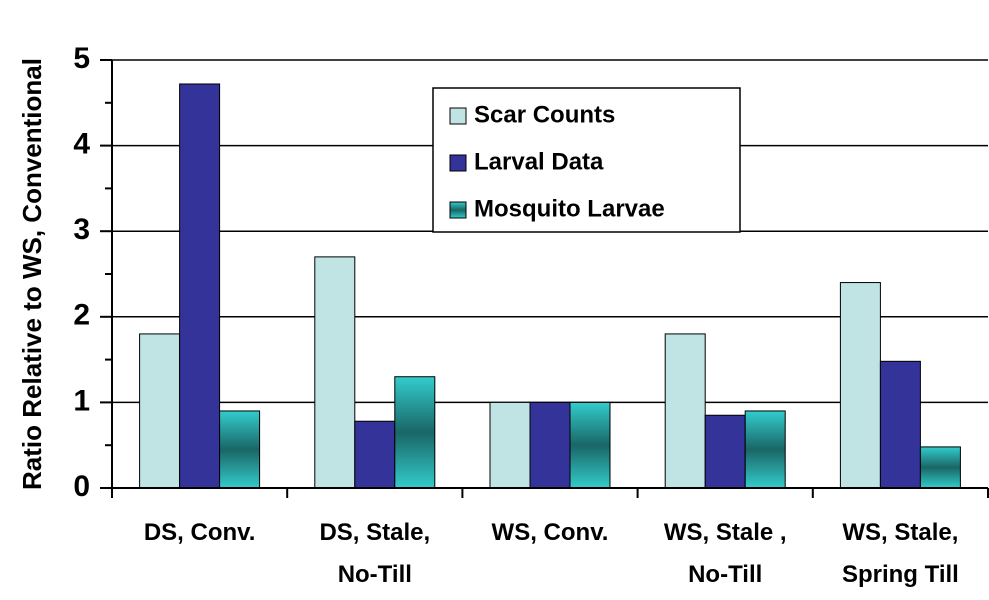 This screenshot has height=600, width=989. What do you see at coordinates (81, 315) in the screenshot?
I see `y-tick-label: 2` at bounding box center [81, 315].